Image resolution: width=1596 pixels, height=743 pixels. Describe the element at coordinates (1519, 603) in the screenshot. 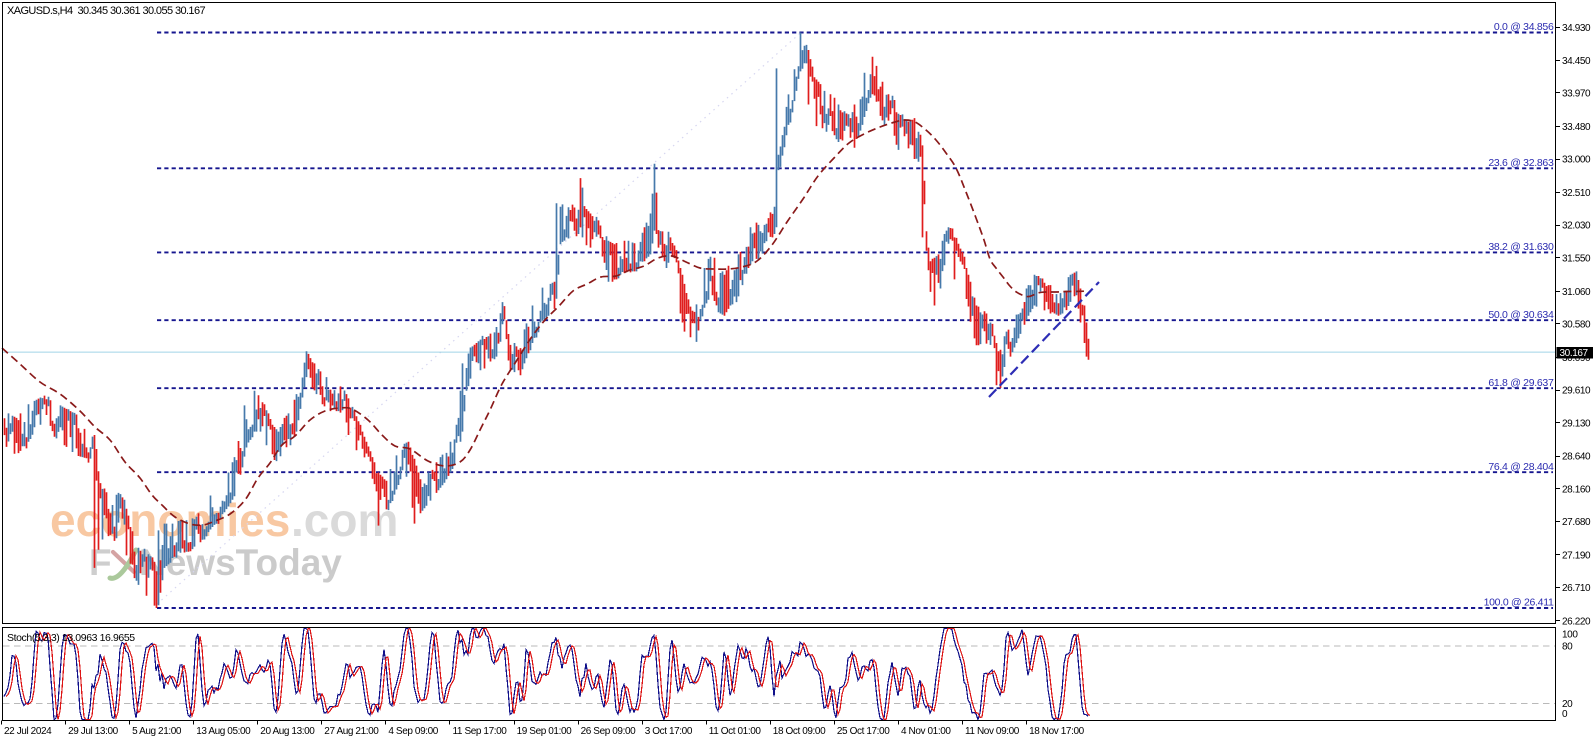

I see `svg-text: 100.0 @ 26.411` at that location.